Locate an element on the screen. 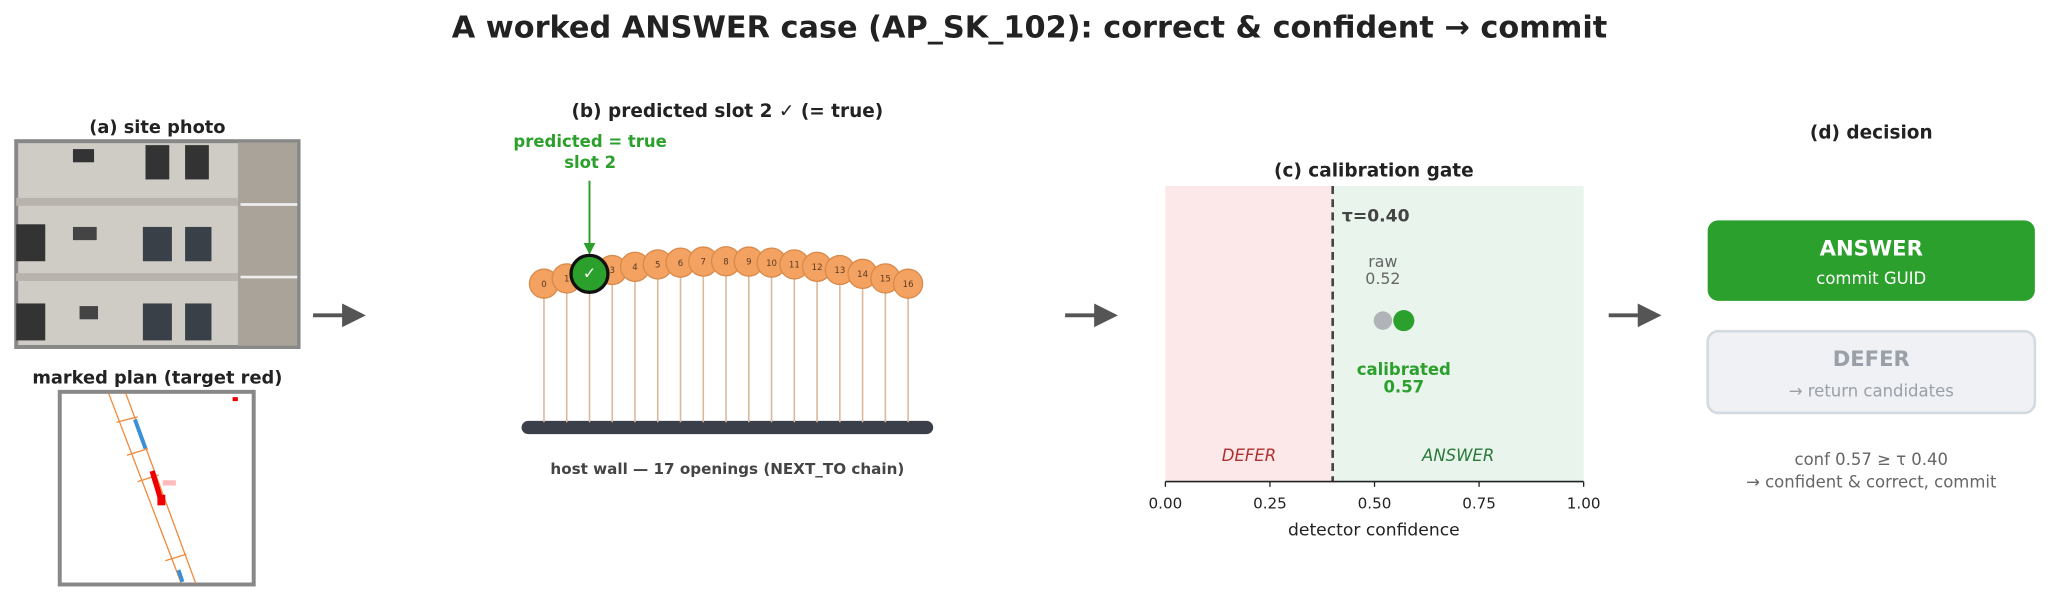  host-wall is located at coordinates (727, 427).